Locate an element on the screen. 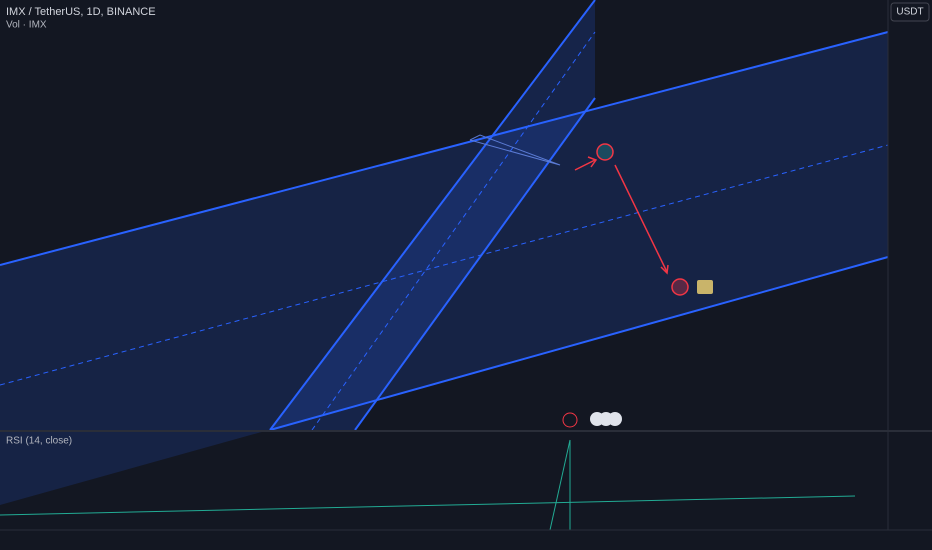  currency-box is located at coordinates (910, 12).